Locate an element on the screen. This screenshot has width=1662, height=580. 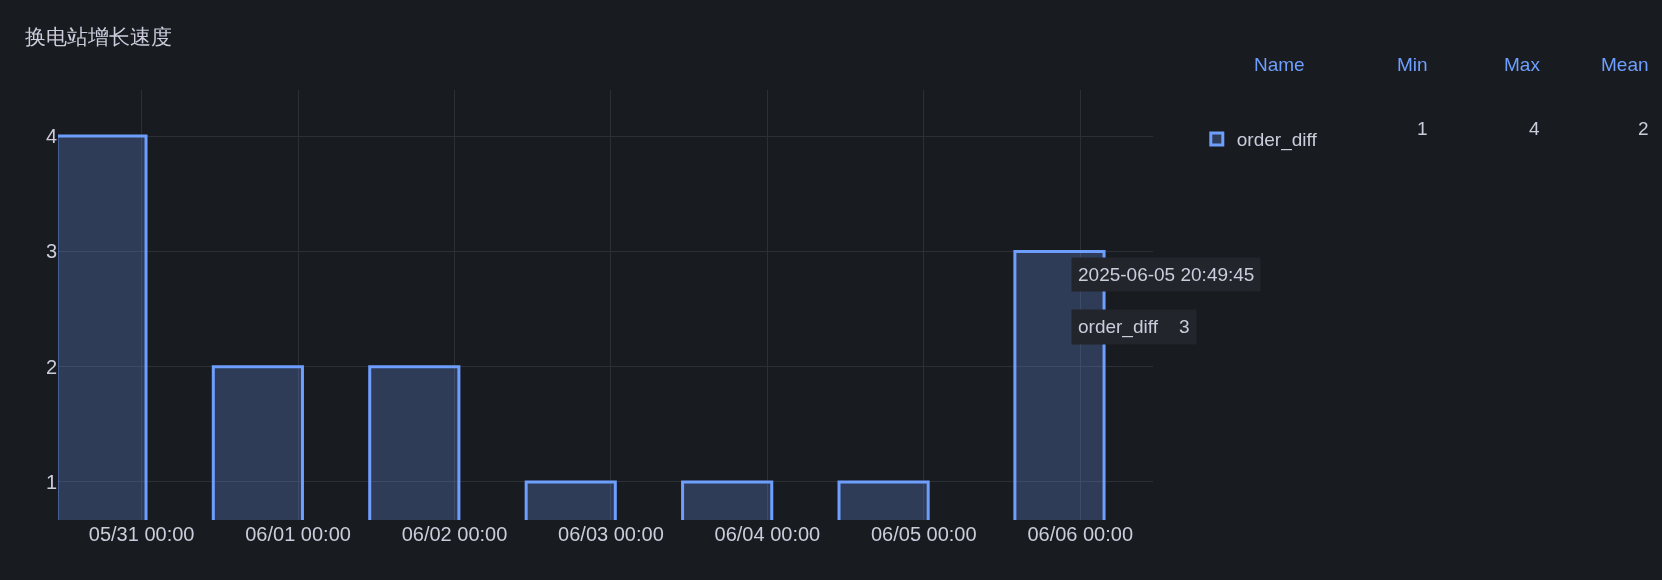
text: Max is located at coordinates (1522, 64).